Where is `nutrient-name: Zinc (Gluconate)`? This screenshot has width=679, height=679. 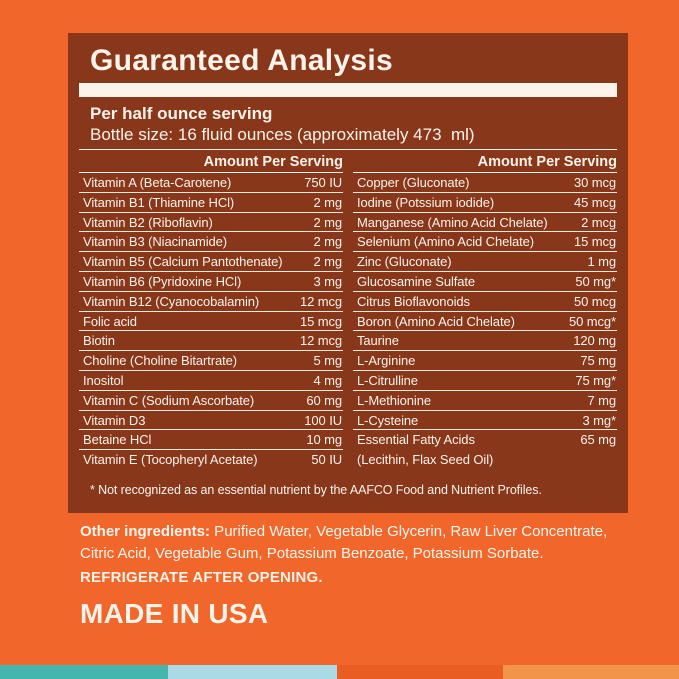 nutrient-name: Zinc (Gluconate) is located at coordinates (404, 262).